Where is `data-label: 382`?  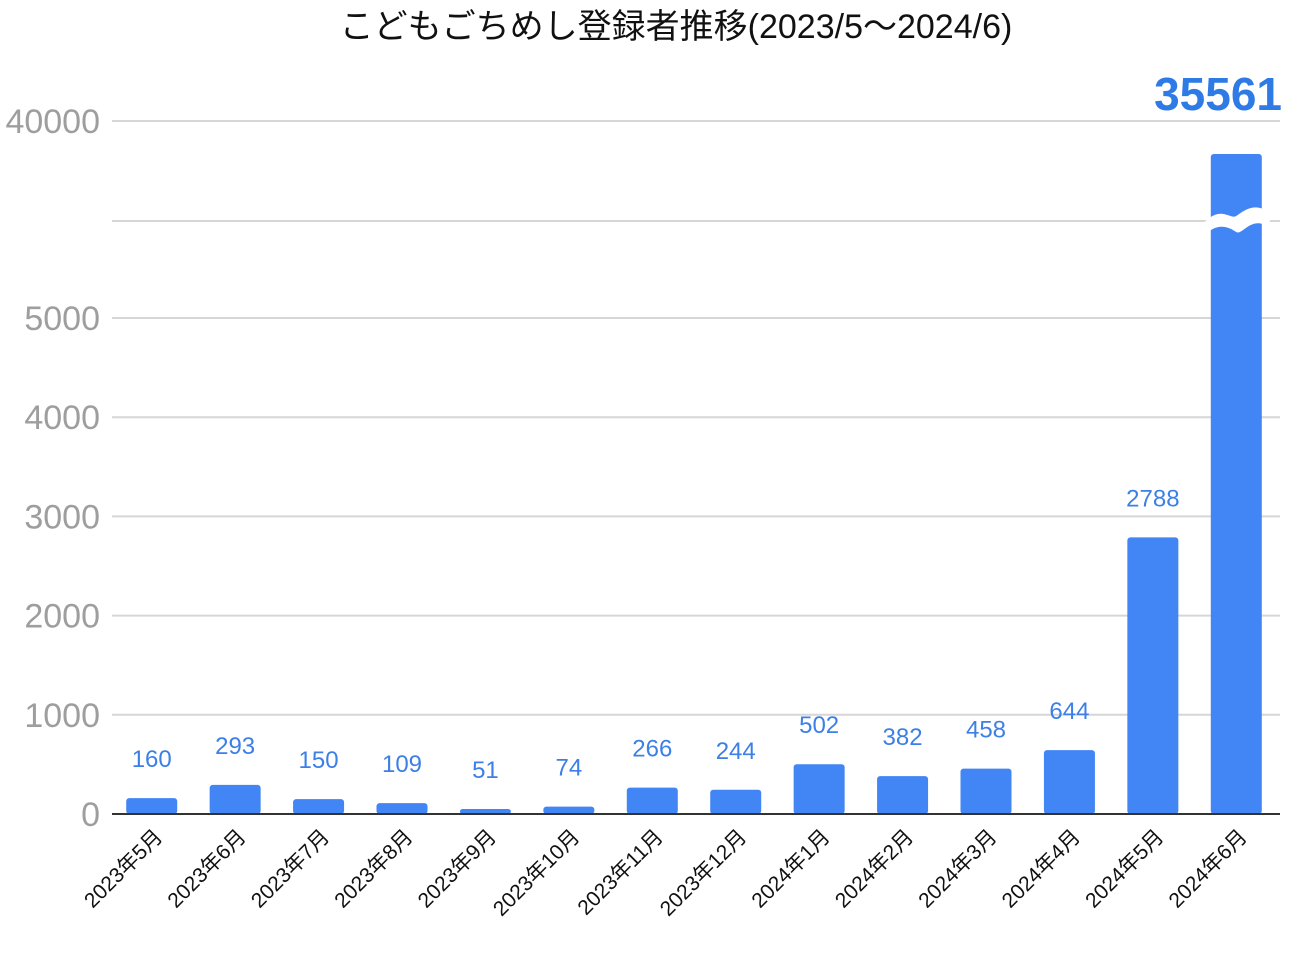
data-label: 382 is located at coordinates (903, 737).